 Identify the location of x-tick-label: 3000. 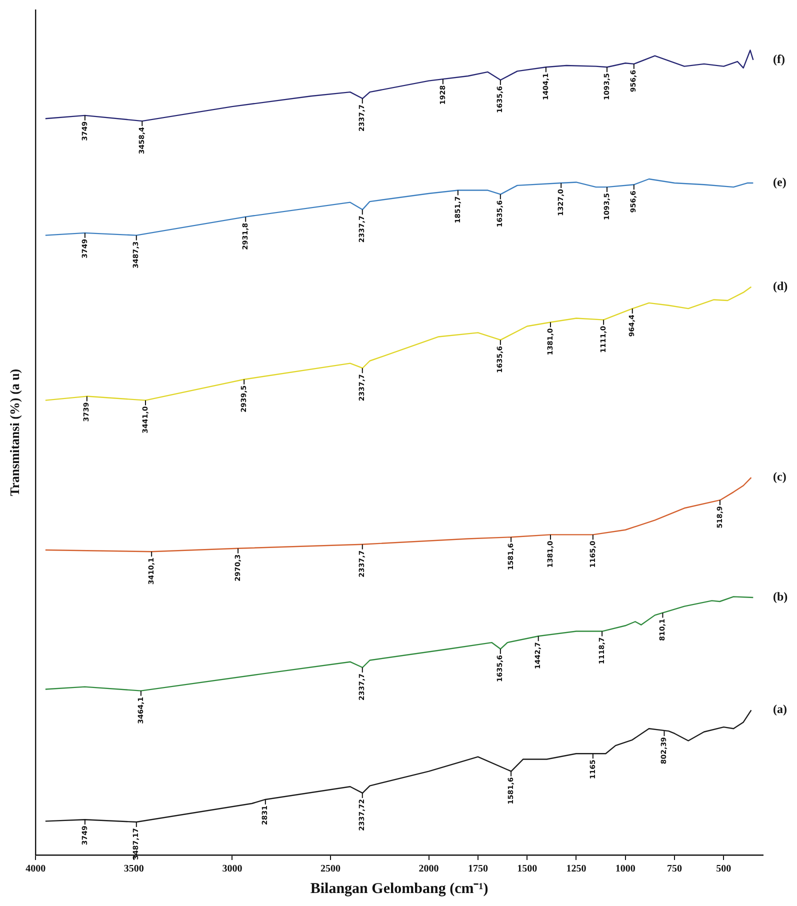
(232, 869).